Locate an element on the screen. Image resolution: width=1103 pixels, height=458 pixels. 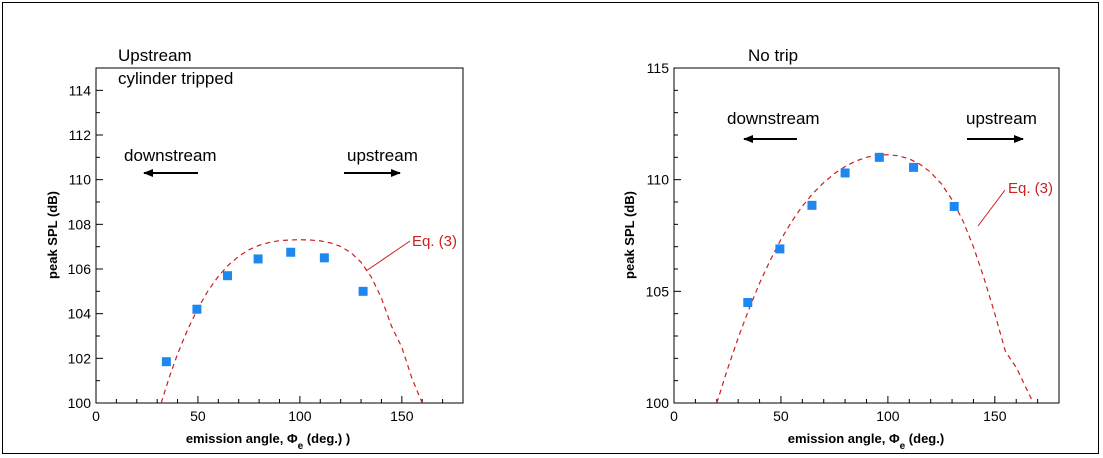
annotation-line1: No trip is located at coordinates (773, 55).